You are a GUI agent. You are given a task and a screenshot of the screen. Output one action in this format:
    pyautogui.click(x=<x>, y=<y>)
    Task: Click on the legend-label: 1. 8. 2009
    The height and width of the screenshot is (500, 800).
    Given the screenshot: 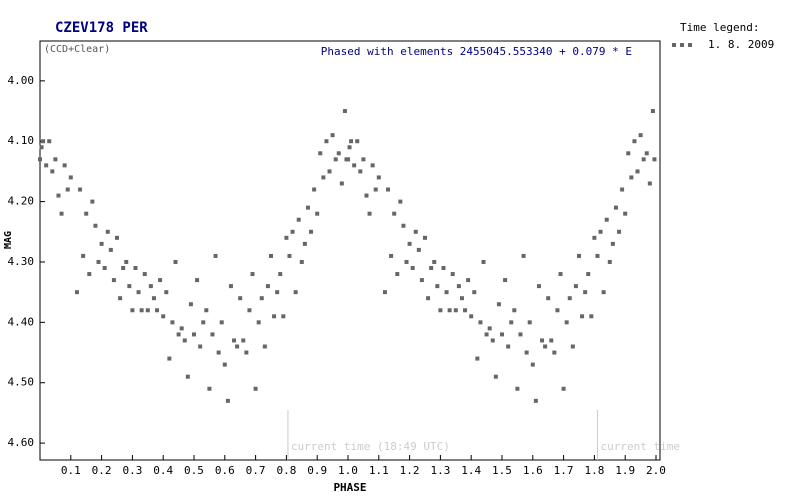 What is the action you would take?
    pyautogui.click(x=741, y=44)
    